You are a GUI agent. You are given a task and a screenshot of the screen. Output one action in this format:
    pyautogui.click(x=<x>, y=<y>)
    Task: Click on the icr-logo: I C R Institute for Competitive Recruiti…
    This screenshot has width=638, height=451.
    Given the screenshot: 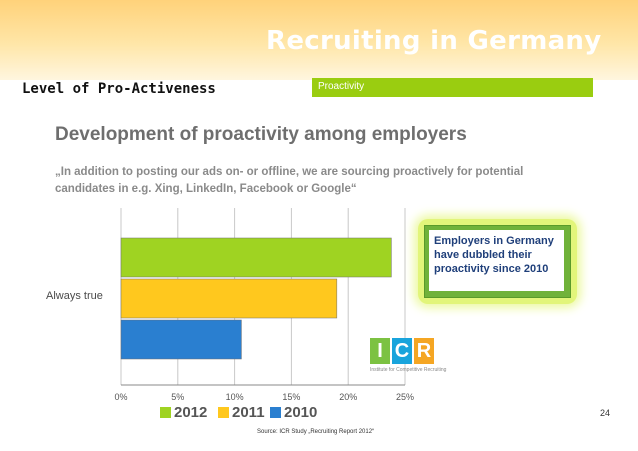 What is the action you would take?
    pyautogui.click(x=408, y=356)
    